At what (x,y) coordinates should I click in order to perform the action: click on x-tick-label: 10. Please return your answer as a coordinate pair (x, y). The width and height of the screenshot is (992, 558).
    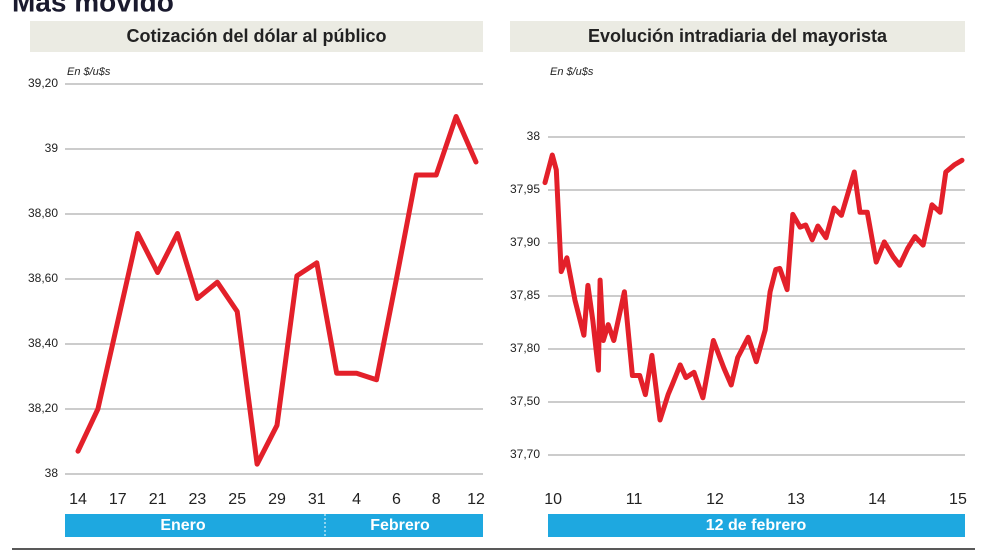
    Looking at the image, I should click on (553, 499).